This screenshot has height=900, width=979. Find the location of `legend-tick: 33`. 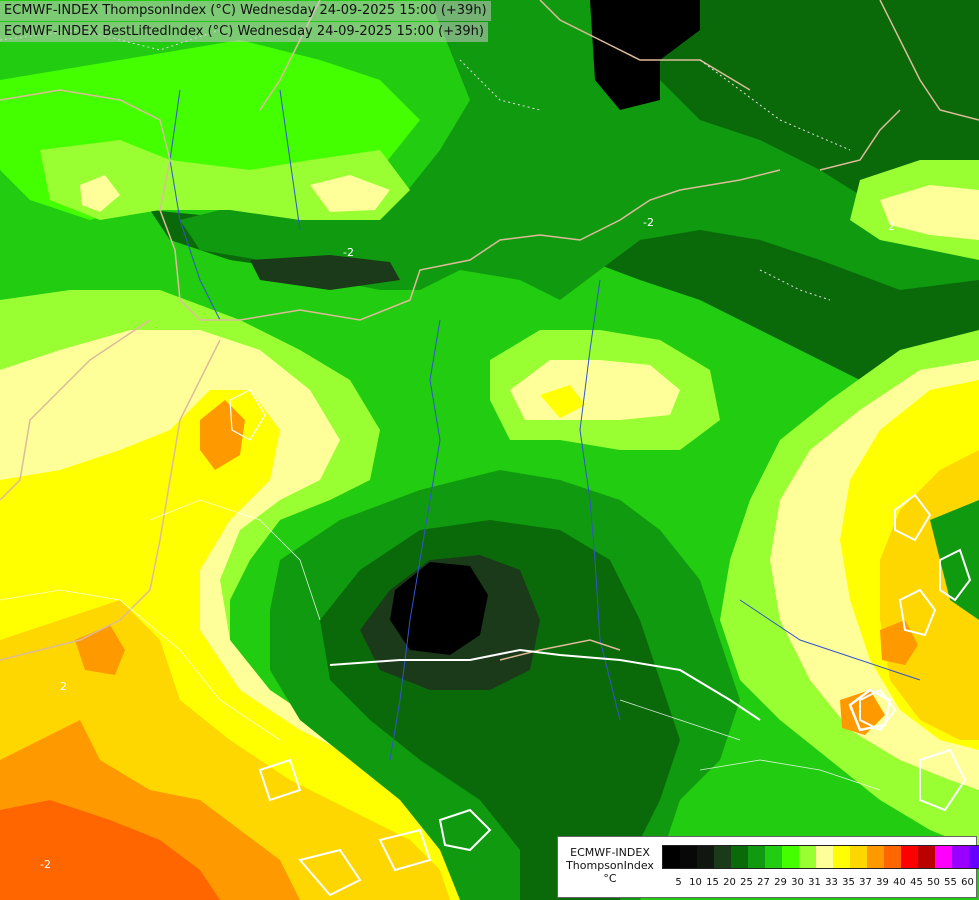

legend-tick: 33 is located at coordinates (831, 882).